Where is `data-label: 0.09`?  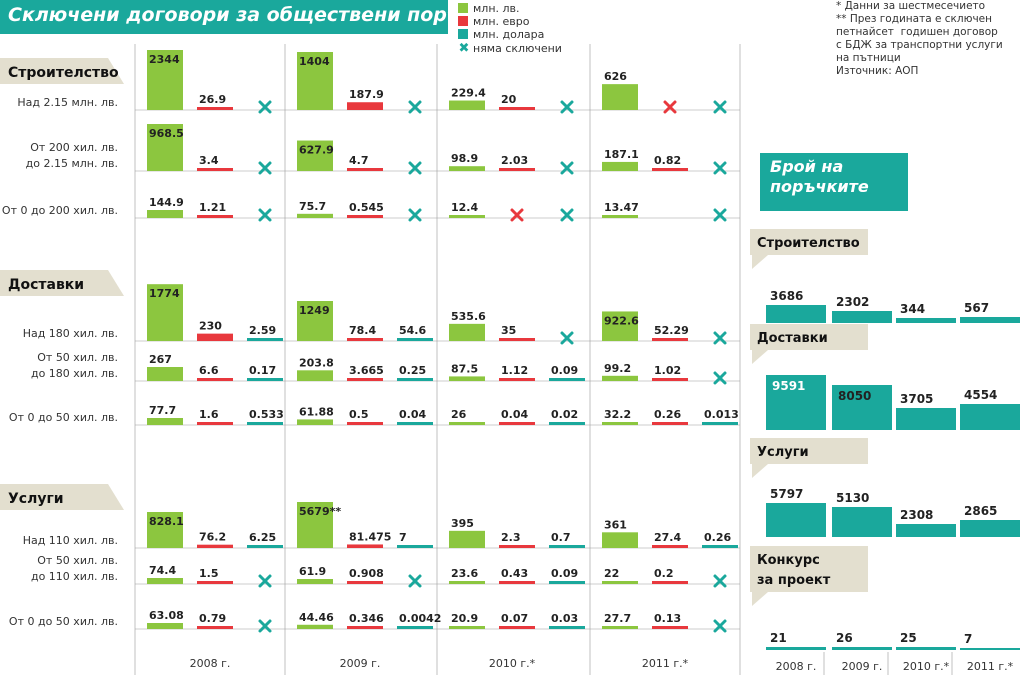
data-label: 0.09 is located at coordinates (564, 370).